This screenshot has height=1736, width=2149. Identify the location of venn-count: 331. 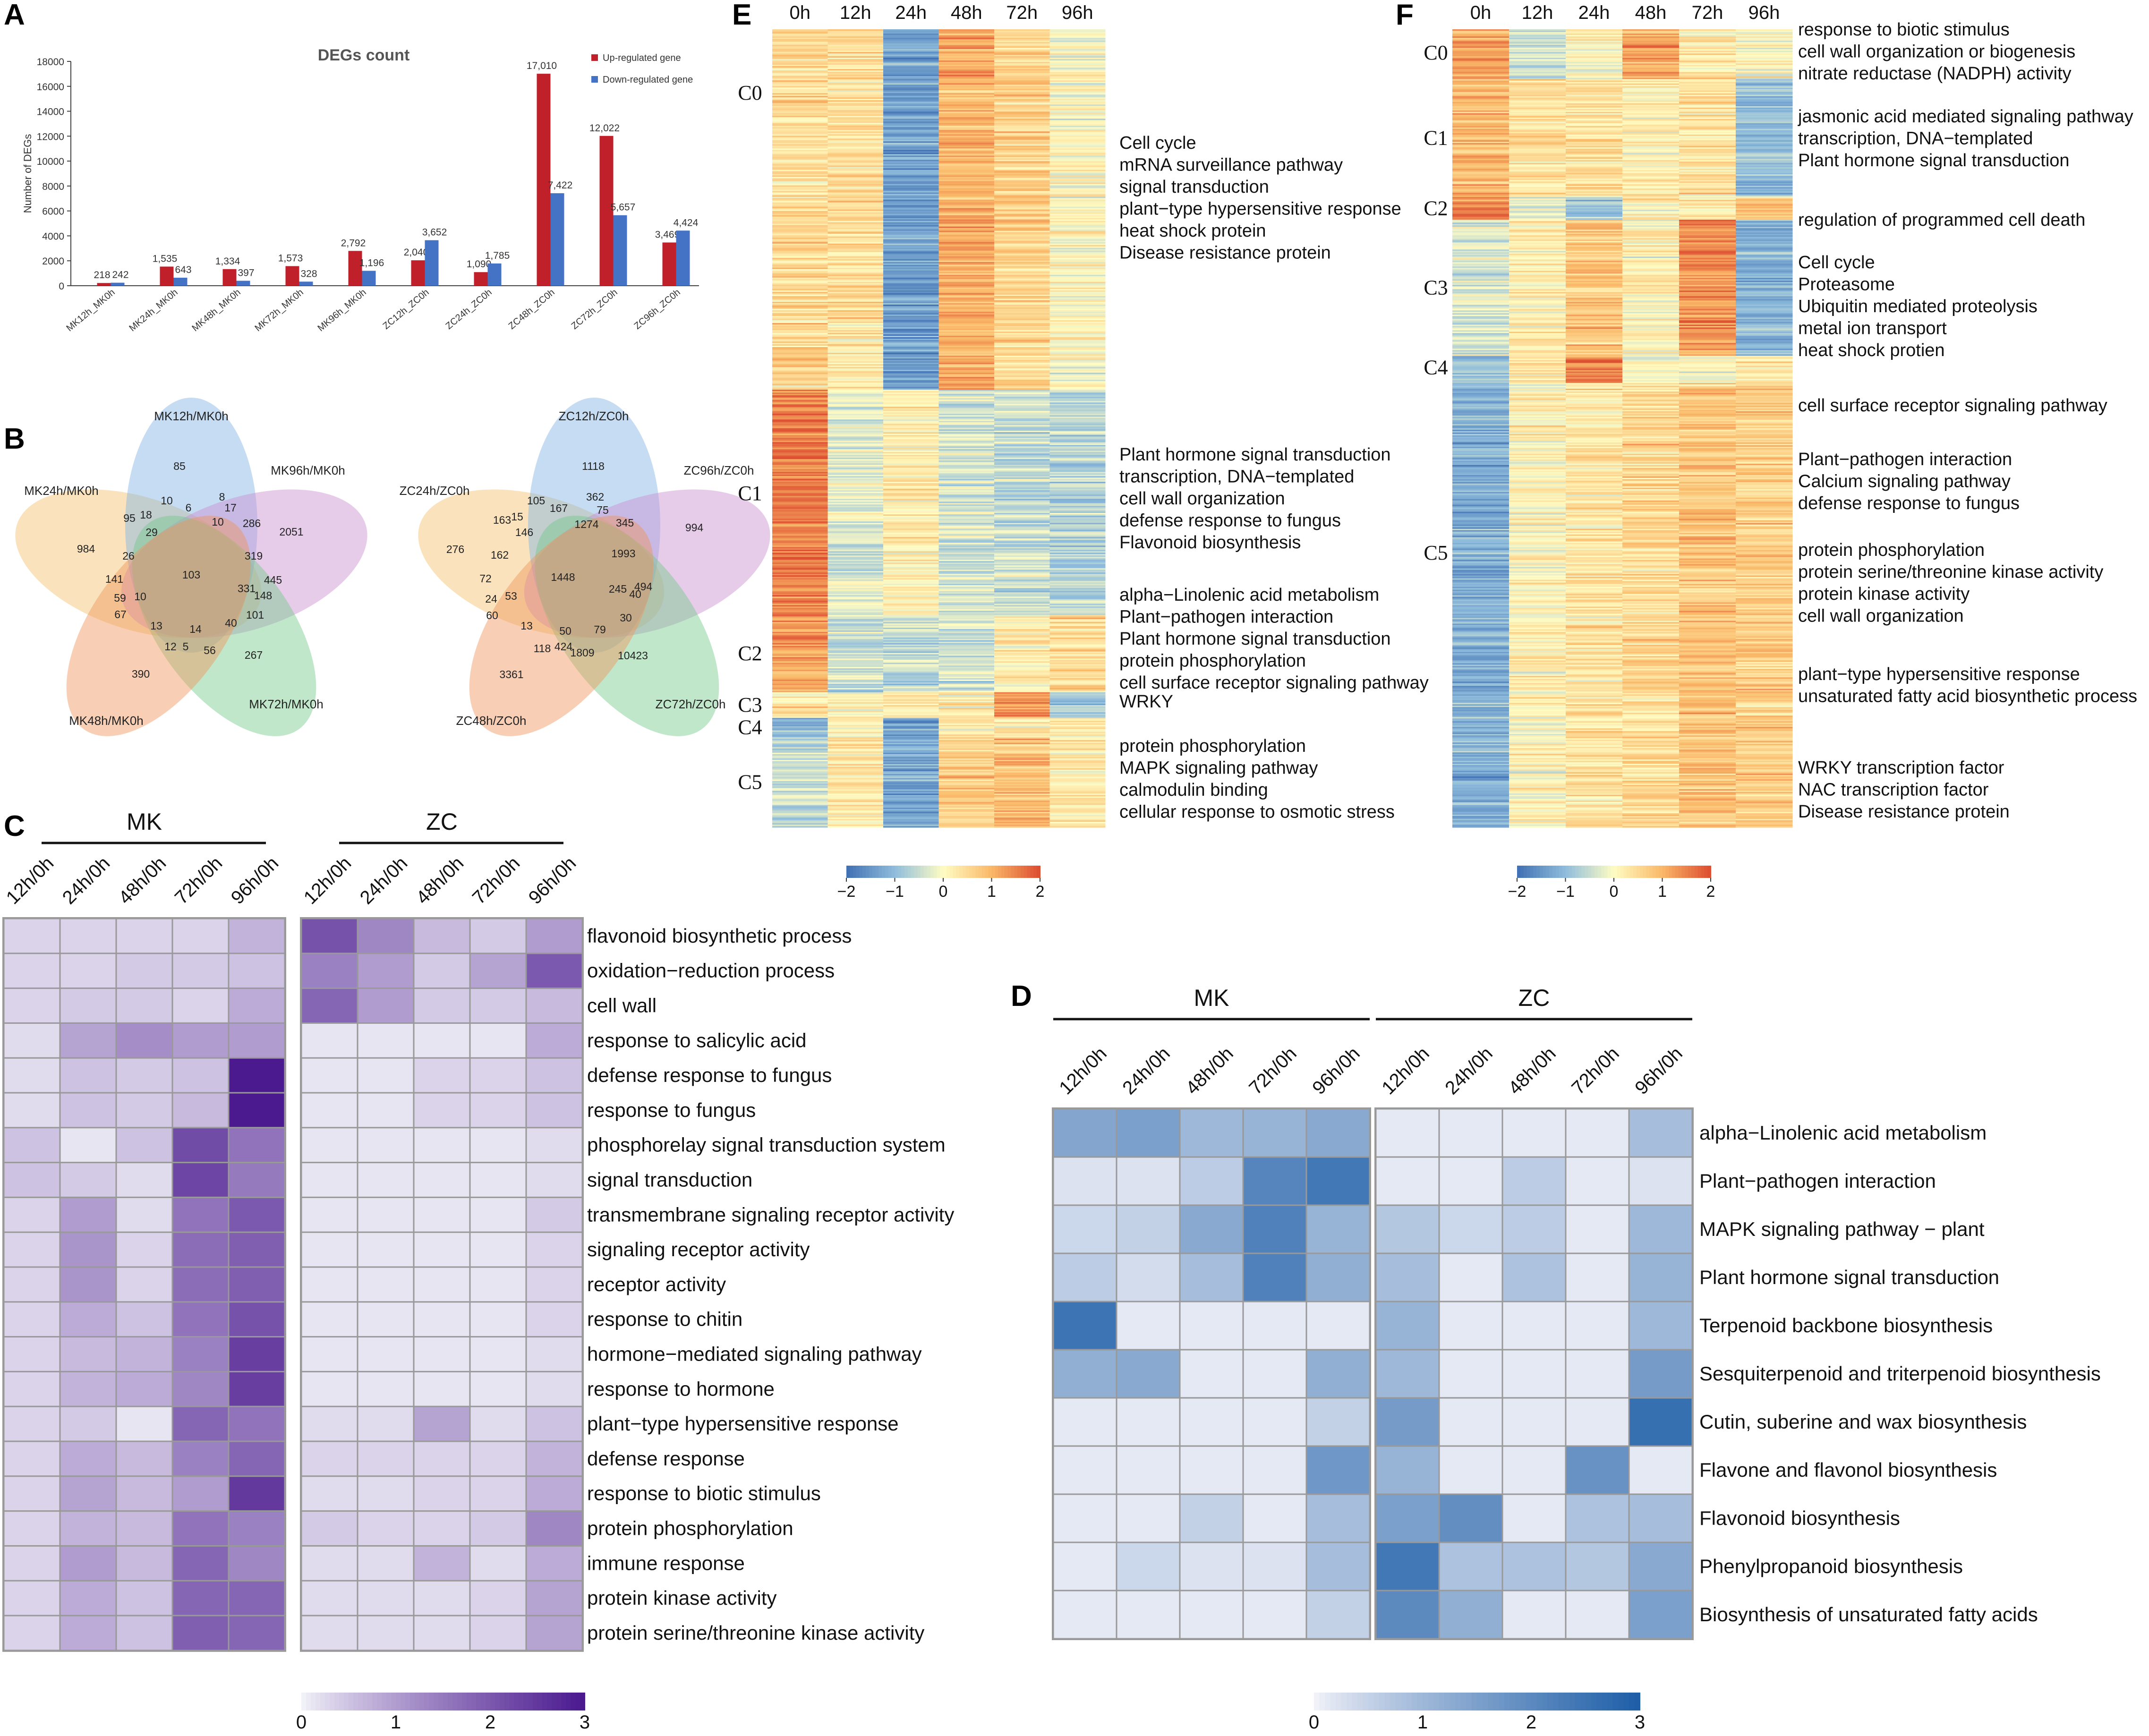
(247, 589).